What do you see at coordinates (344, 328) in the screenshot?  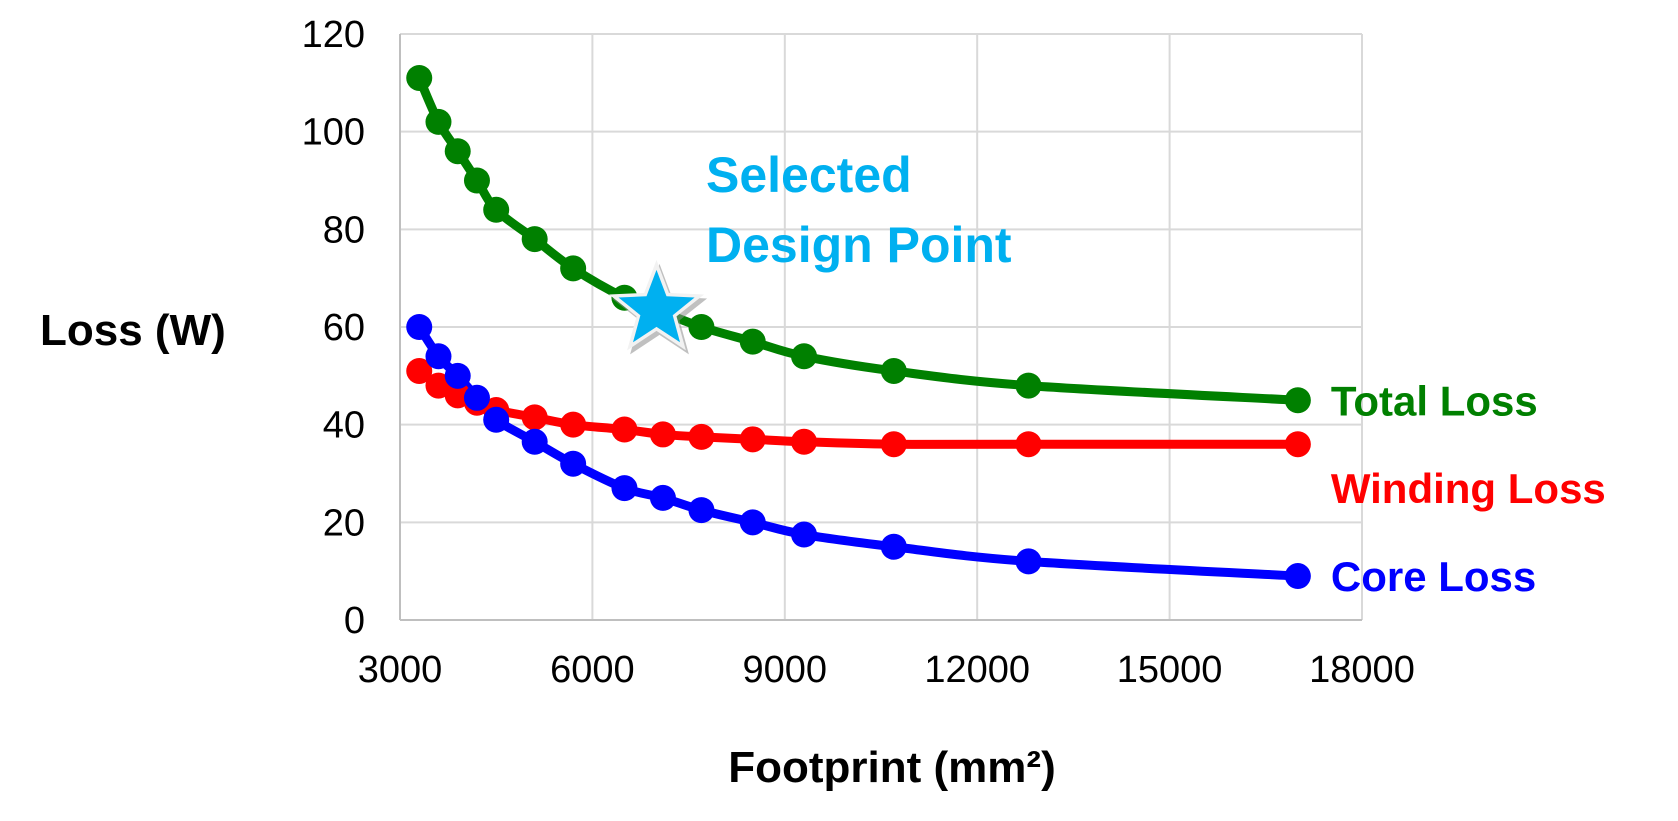 I see `y-tick-label: 60` at bounding box center [344, 328].